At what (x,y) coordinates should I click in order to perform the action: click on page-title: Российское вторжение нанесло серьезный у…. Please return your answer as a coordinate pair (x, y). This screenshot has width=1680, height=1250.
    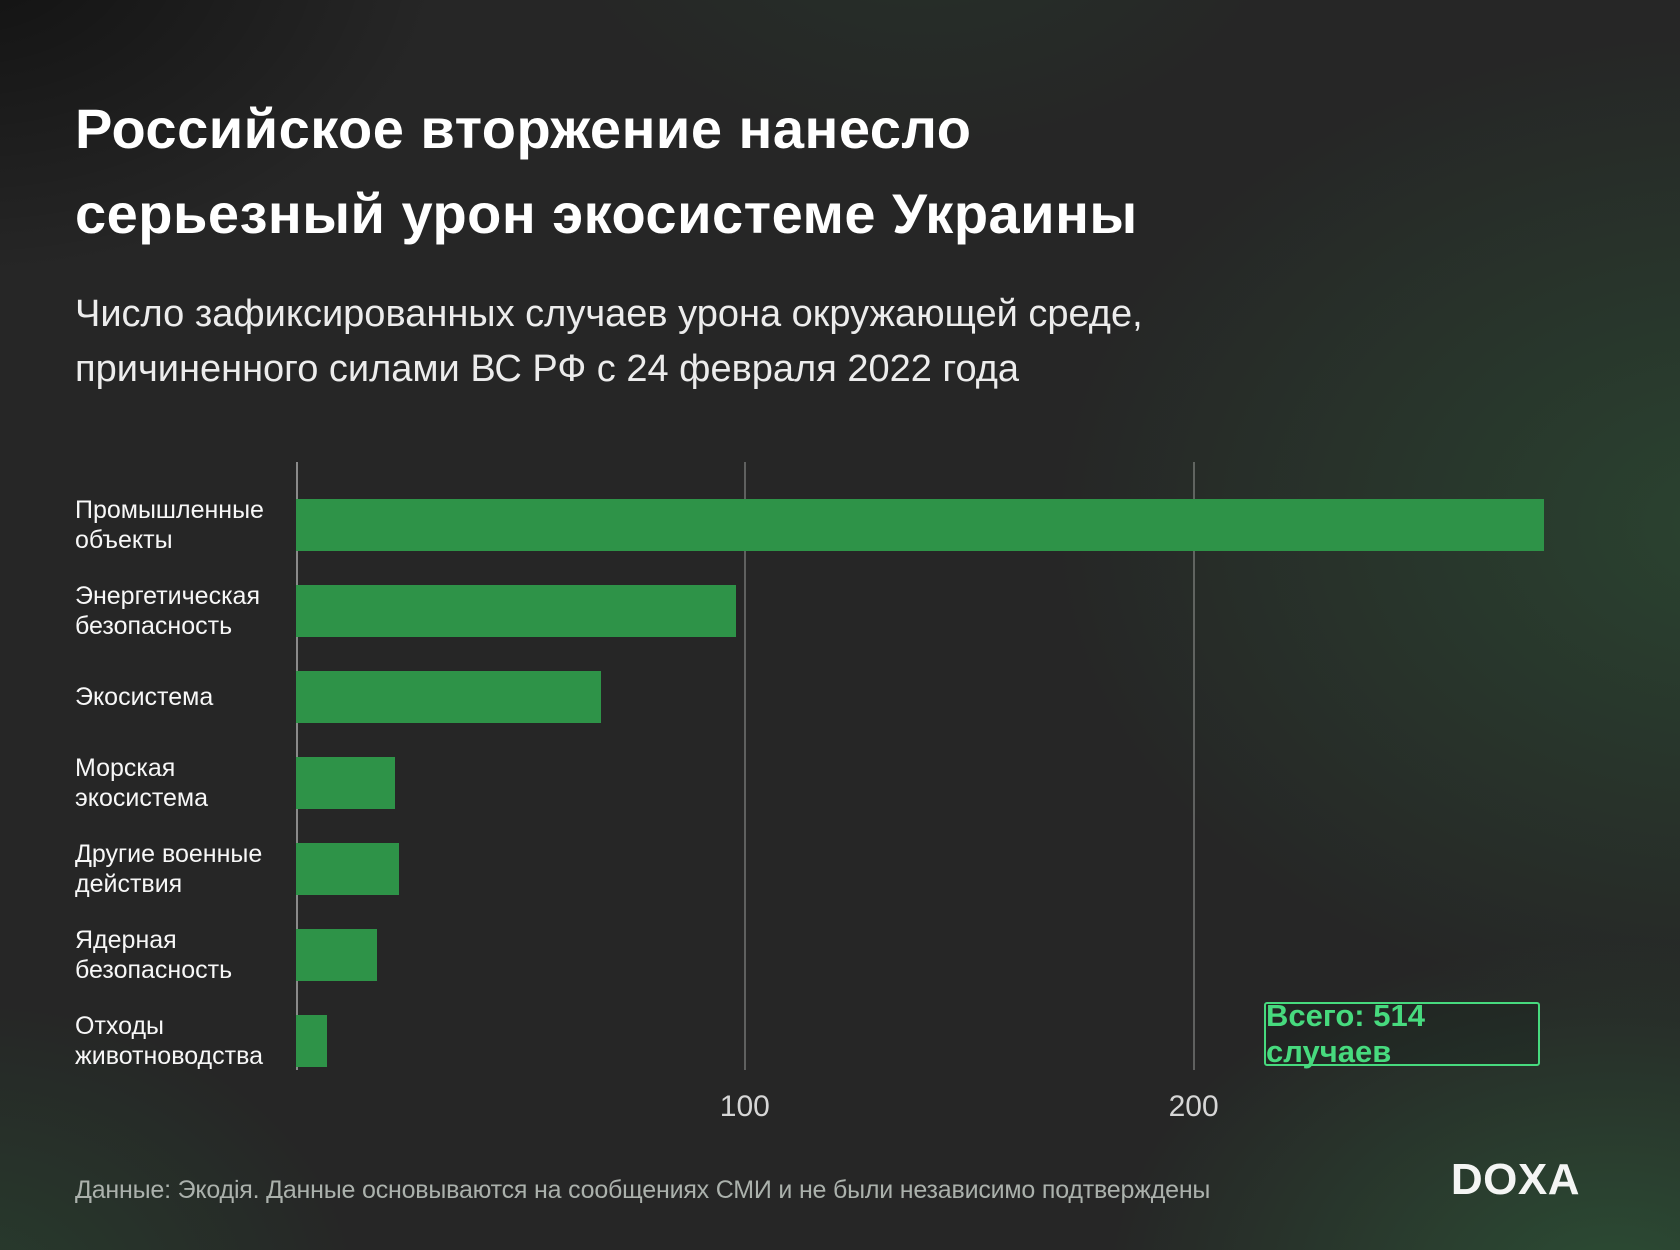
    Looking at the image, I should click on (606, 171).